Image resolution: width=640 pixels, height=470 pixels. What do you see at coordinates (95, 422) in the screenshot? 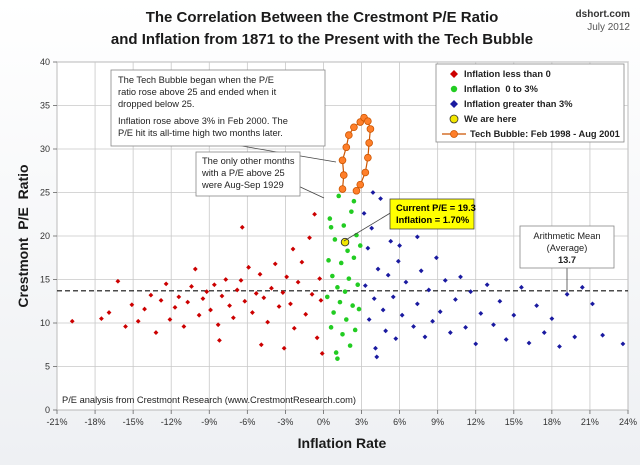
I see `x-tick-label: -18%` at bounding box center [95, 422].